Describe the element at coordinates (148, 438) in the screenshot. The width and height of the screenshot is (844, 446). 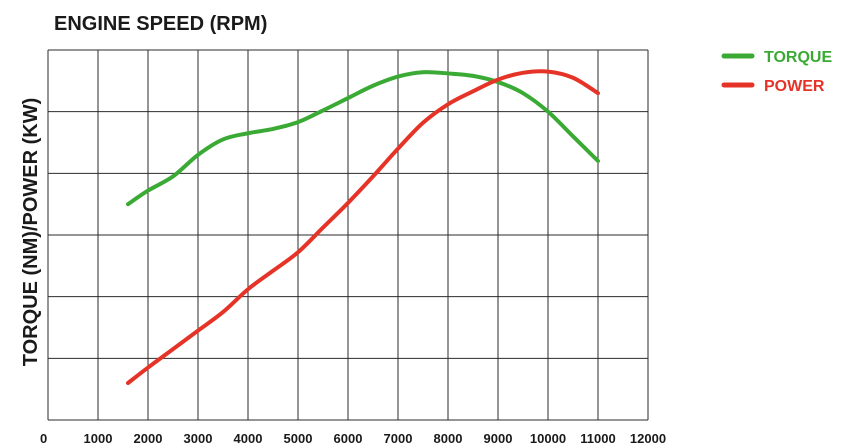
I see `x-tick-label: 2000` at that location.